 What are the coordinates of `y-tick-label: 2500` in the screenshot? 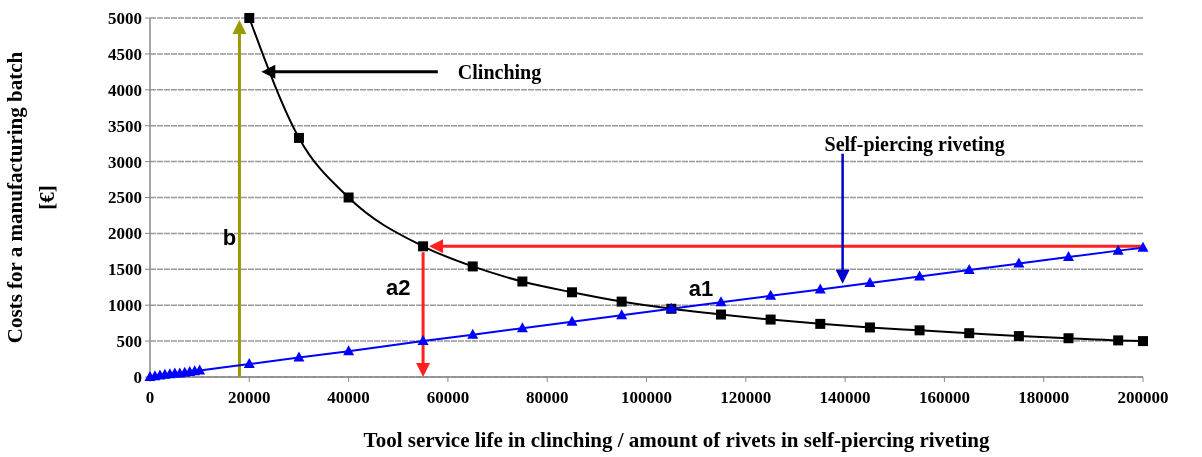 It's located at (125, 198).